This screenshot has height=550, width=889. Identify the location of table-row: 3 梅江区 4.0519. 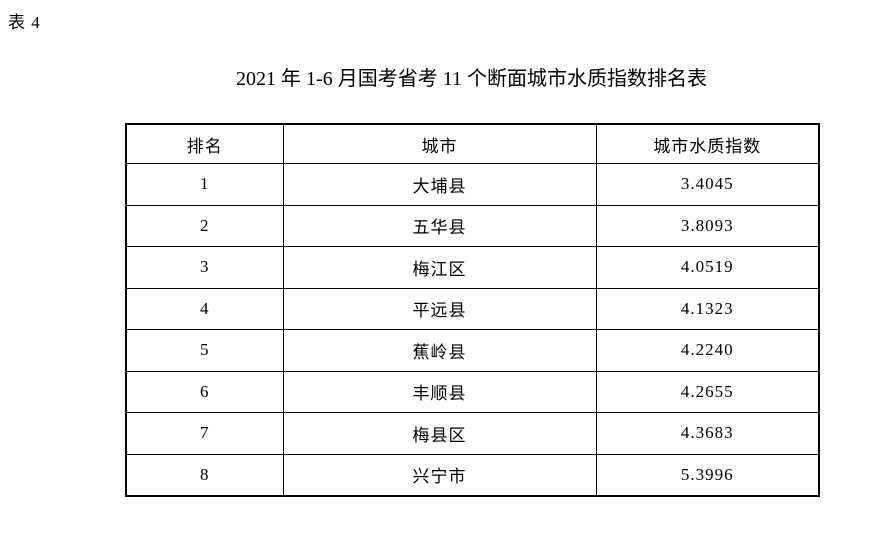
(472, 267).